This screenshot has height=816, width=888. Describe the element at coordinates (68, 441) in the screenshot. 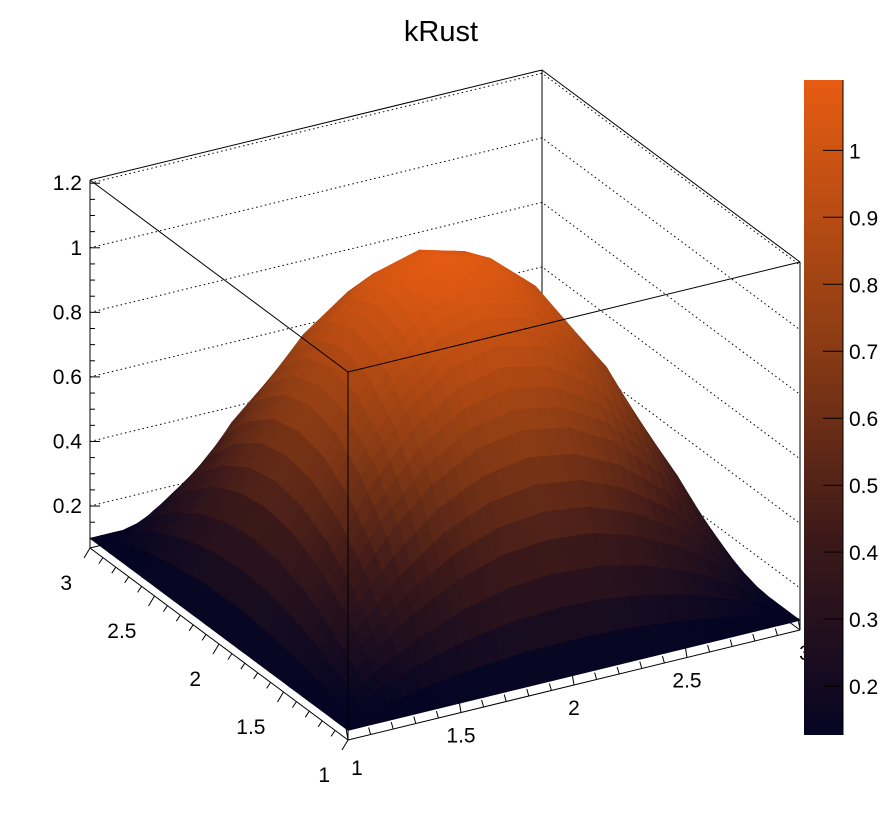

I see `z-axis-tick-label: 0.4` at that location.